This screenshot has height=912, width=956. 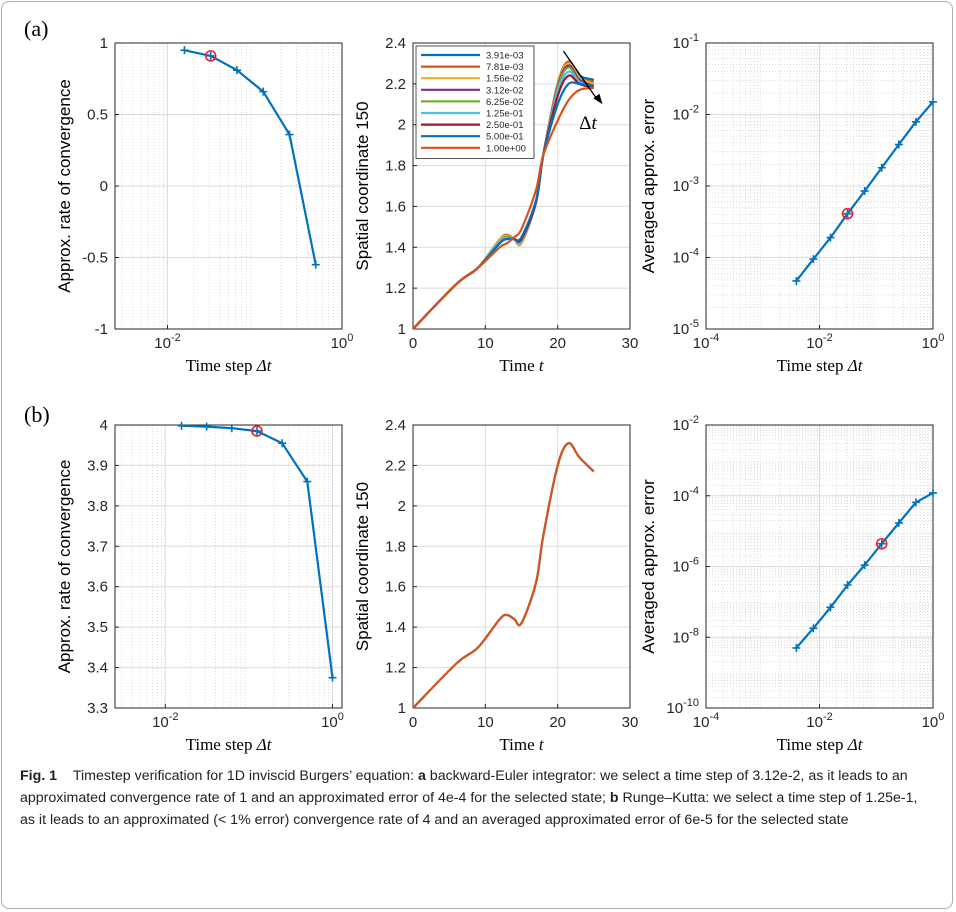 What do you see at coordinates (686, 566) in the screenshot?
I see `y-tick-label: 10⁻⁶` at bounding box center [686, 566].